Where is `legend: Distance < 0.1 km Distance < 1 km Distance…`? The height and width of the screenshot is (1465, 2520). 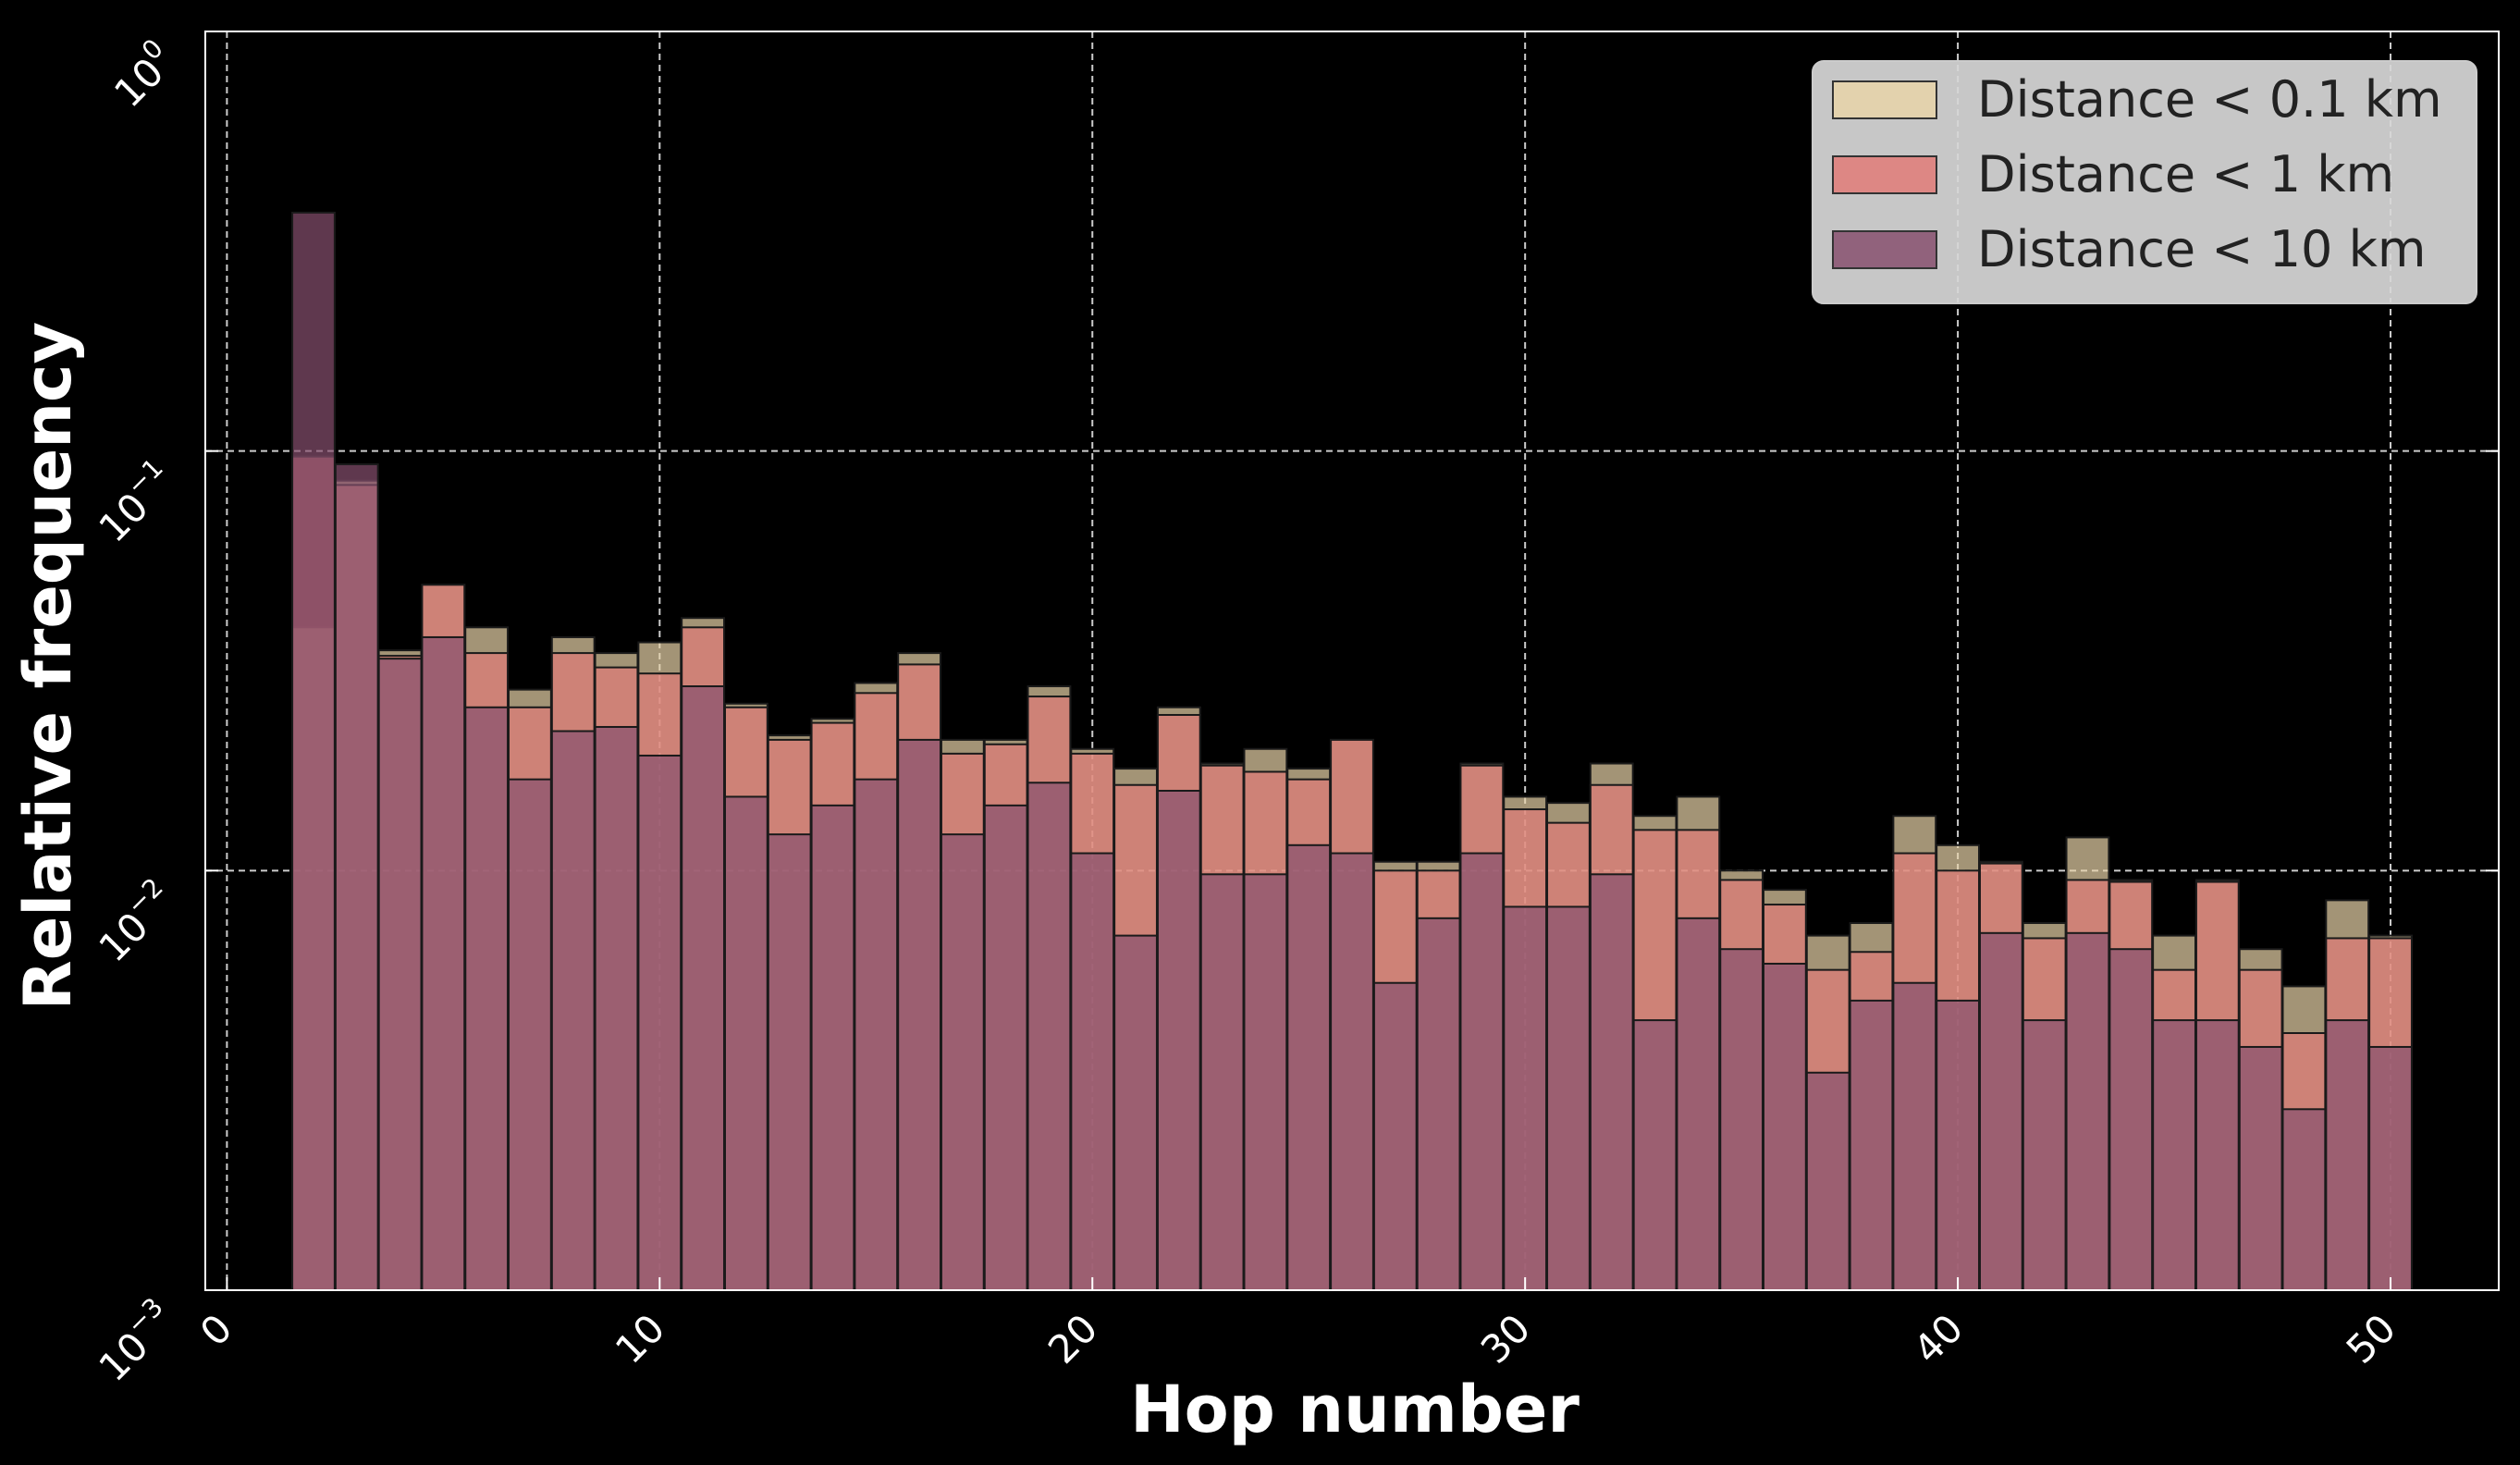
legend: Distance < 0.1 km Distance < 1 km Distance… is located at coordinates (2144, 182).